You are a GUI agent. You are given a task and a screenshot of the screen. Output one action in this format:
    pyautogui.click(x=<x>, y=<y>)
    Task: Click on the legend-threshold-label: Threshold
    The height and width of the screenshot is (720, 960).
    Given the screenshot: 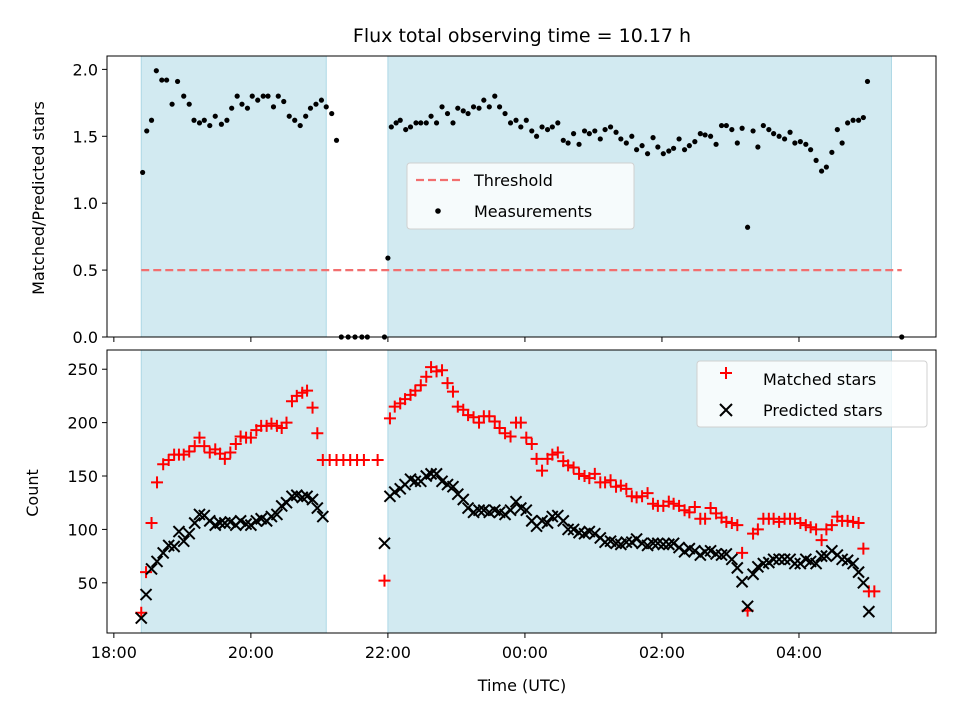 What is the action you would take?
    pyautogui.click(x=513, y=180)
    